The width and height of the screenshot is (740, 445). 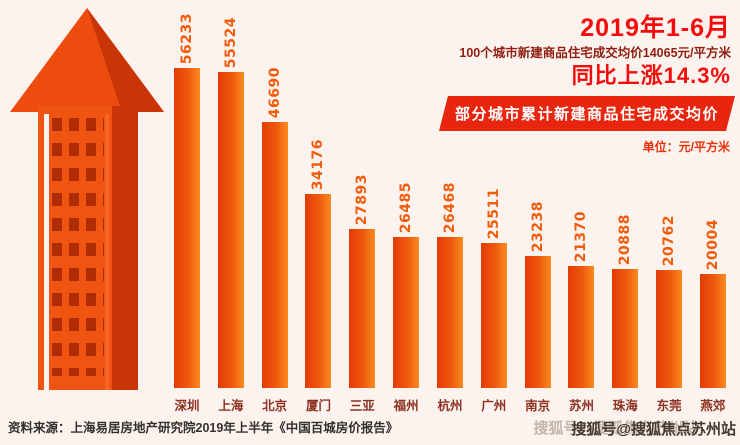 What do you see at coordinates (318, 164) in the screenshot?
I see `bar-value-label: 34176` at bounding box center [318, 164].